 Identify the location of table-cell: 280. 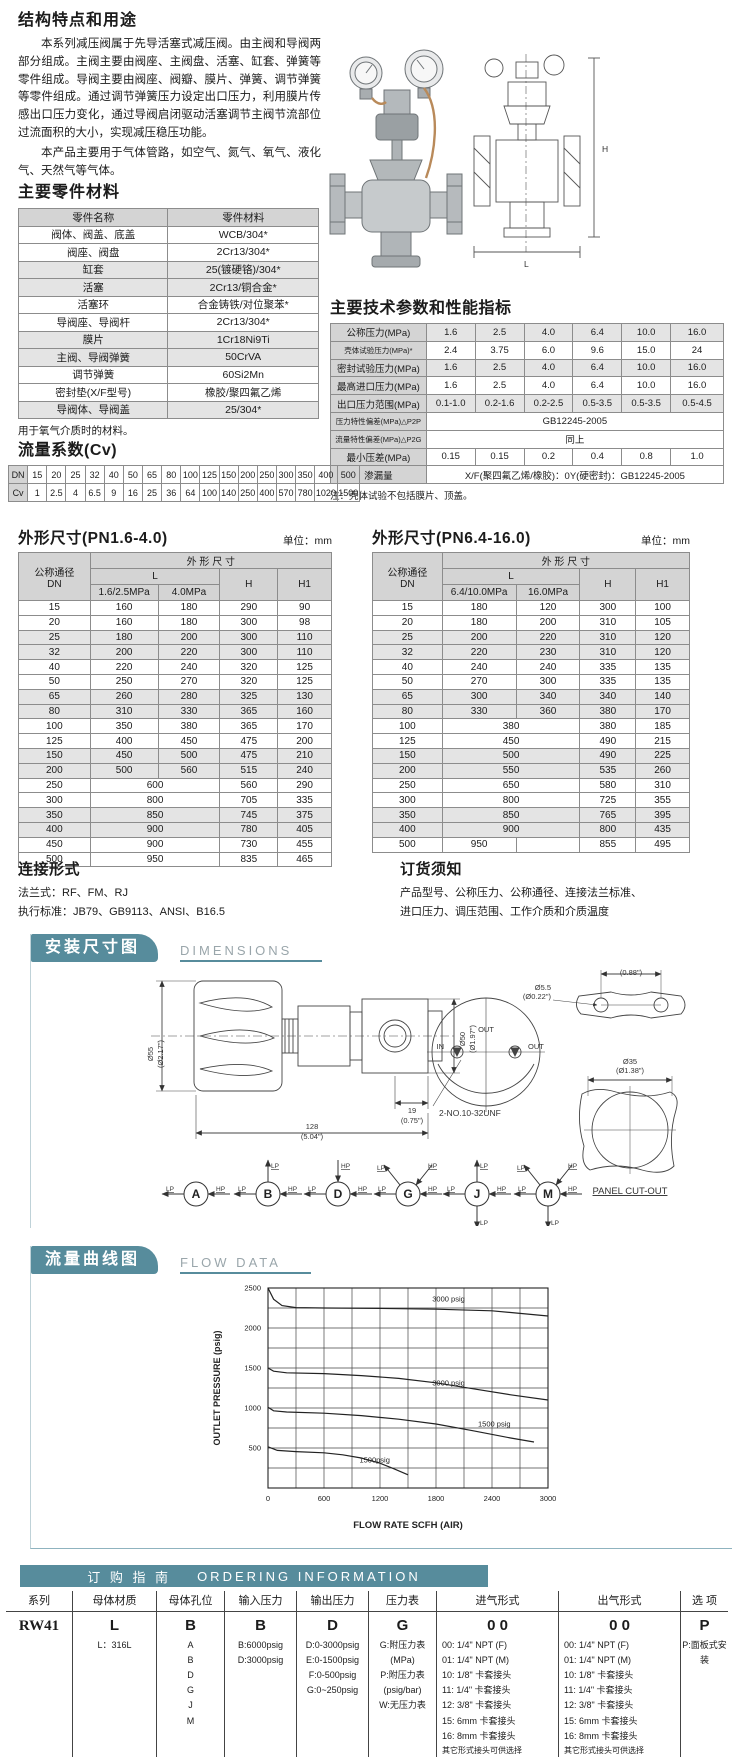
(189, 696).